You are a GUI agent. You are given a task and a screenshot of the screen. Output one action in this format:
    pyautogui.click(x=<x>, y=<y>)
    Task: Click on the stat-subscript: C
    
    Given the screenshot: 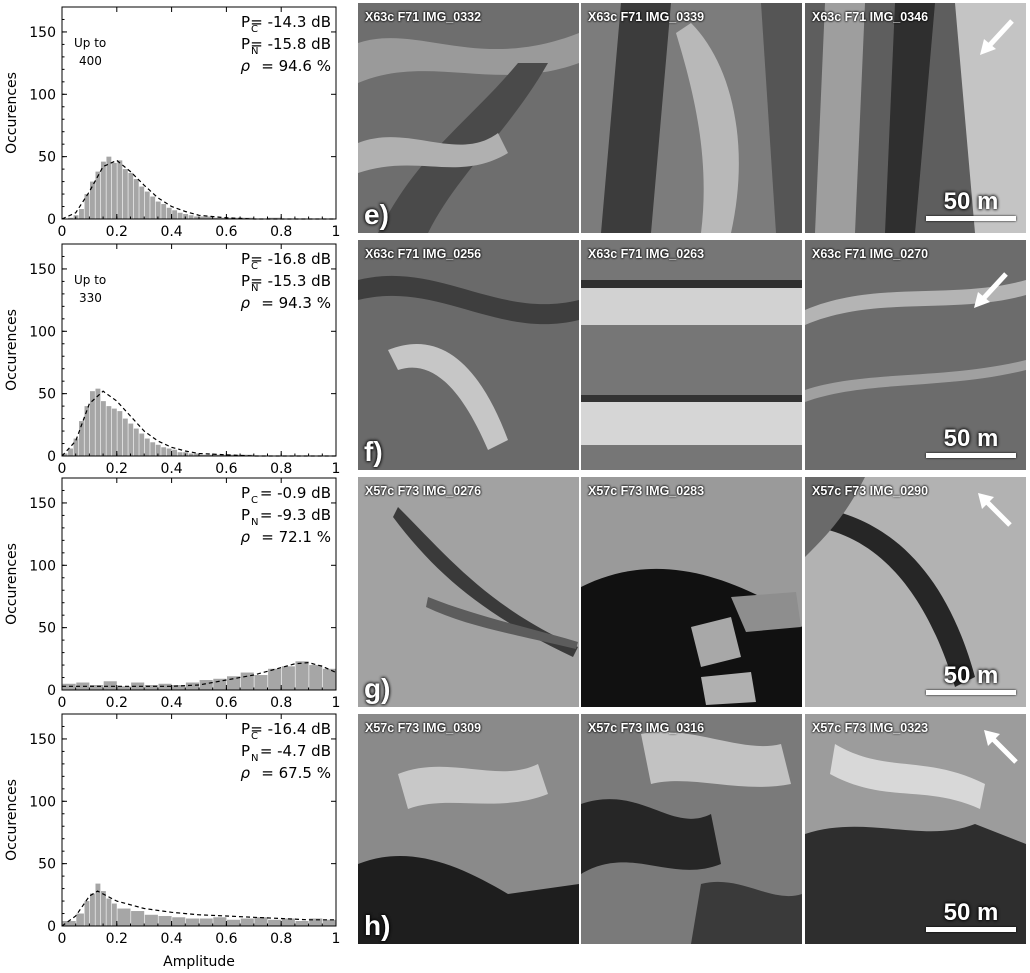 What is the action you would take?
    pyautogui.click(x=254, y=500)
    